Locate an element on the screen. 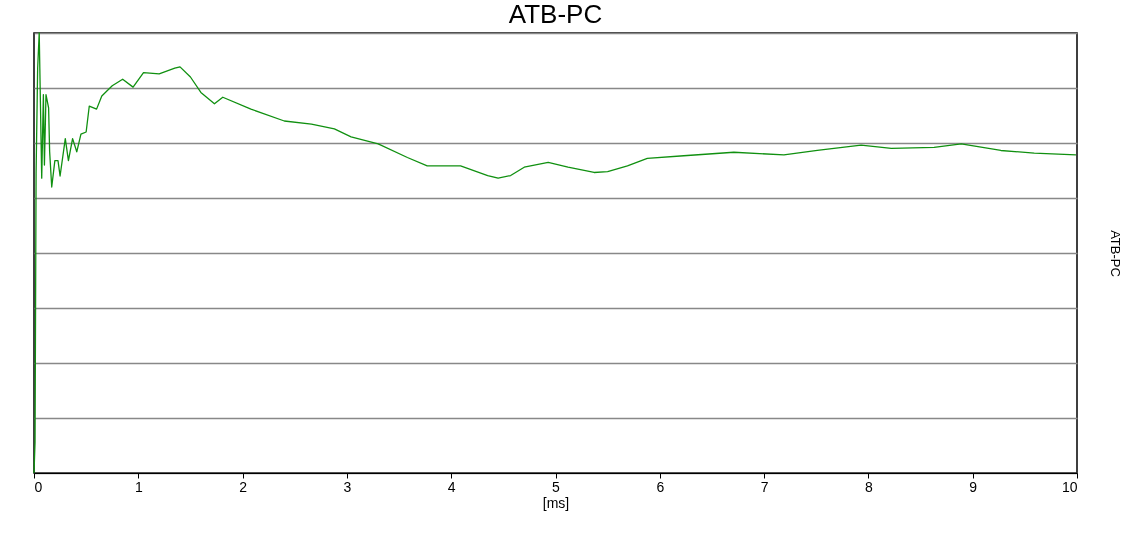 This screenshot has width=1142, height=540. x-axis-title: [ms] is located at coordinates (556, 502).